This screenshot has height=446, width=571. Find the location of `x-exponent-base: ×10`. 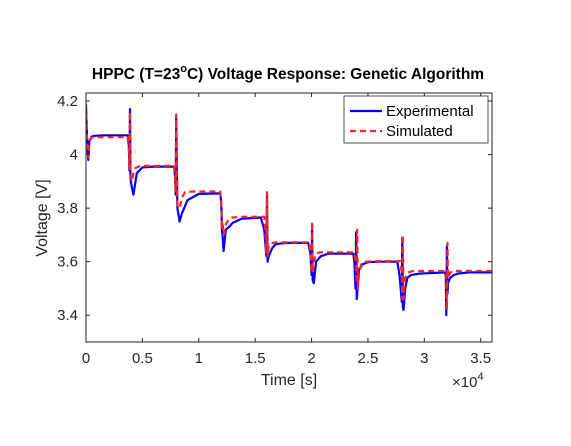

x-exponent-base: ×10 is located at coordinates (464, 382).